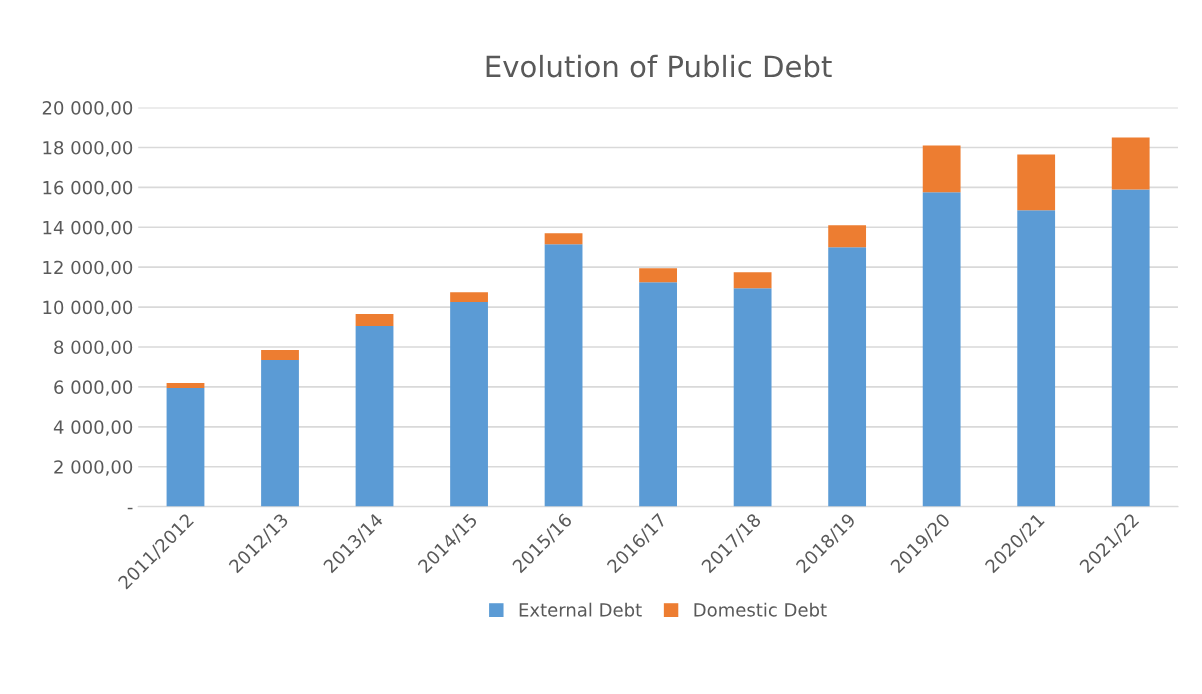  Describe the element at coordinates (659, 66) in the screenshot. I see `chart-title: Evolution of Public Debt` at that location.